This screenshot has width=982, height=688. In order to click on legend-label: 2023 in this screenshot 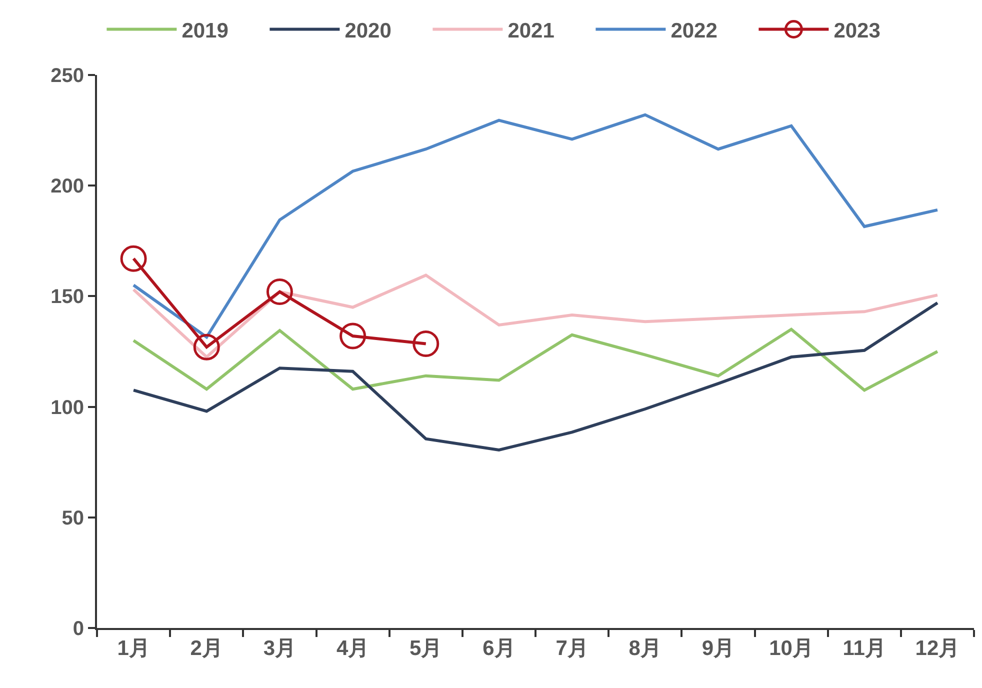, I will do `click(857, 30)`.